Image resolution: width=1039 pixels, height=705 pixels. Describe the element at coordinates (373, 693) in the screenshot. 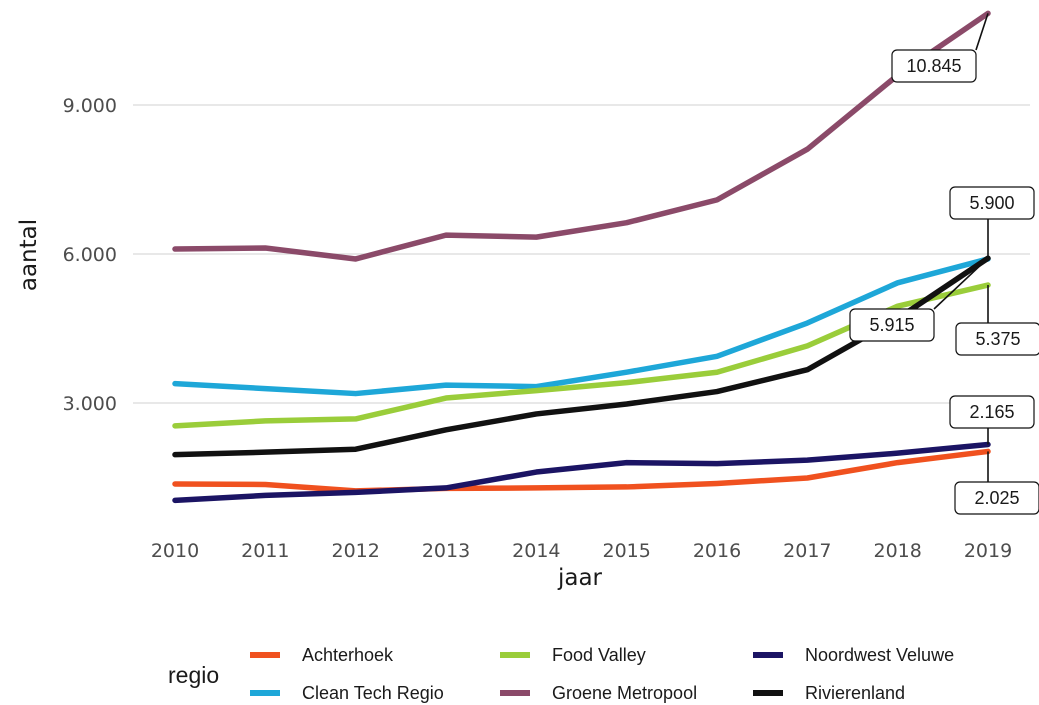

I see `legend-label: Clean Tech Regio` at that location.